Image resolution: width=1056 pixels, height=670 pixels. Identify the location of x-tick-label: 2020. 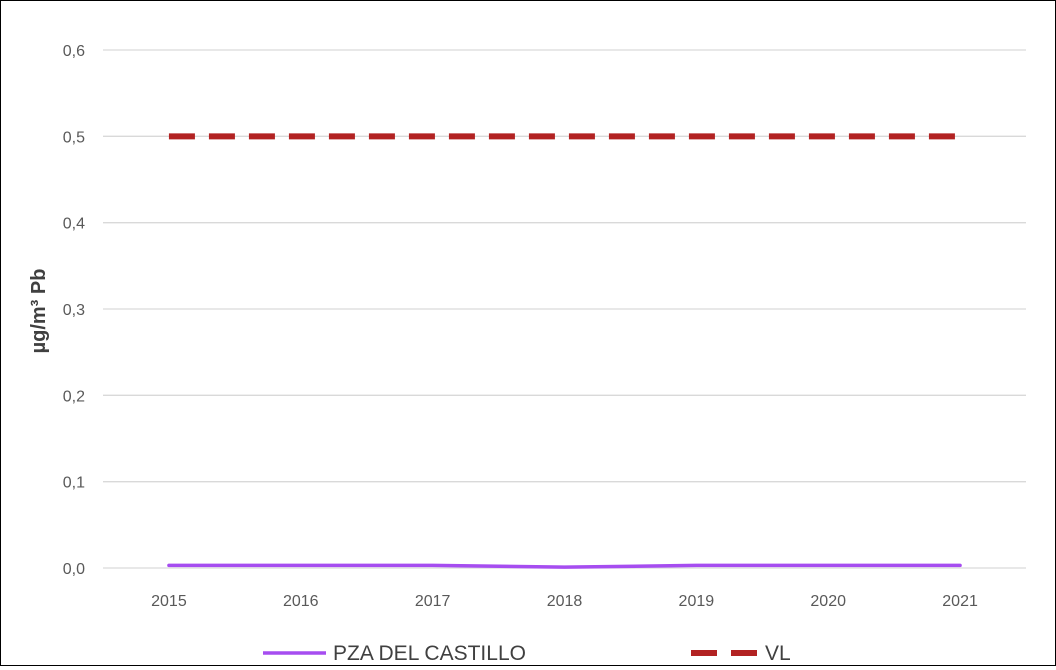
(828, 601).